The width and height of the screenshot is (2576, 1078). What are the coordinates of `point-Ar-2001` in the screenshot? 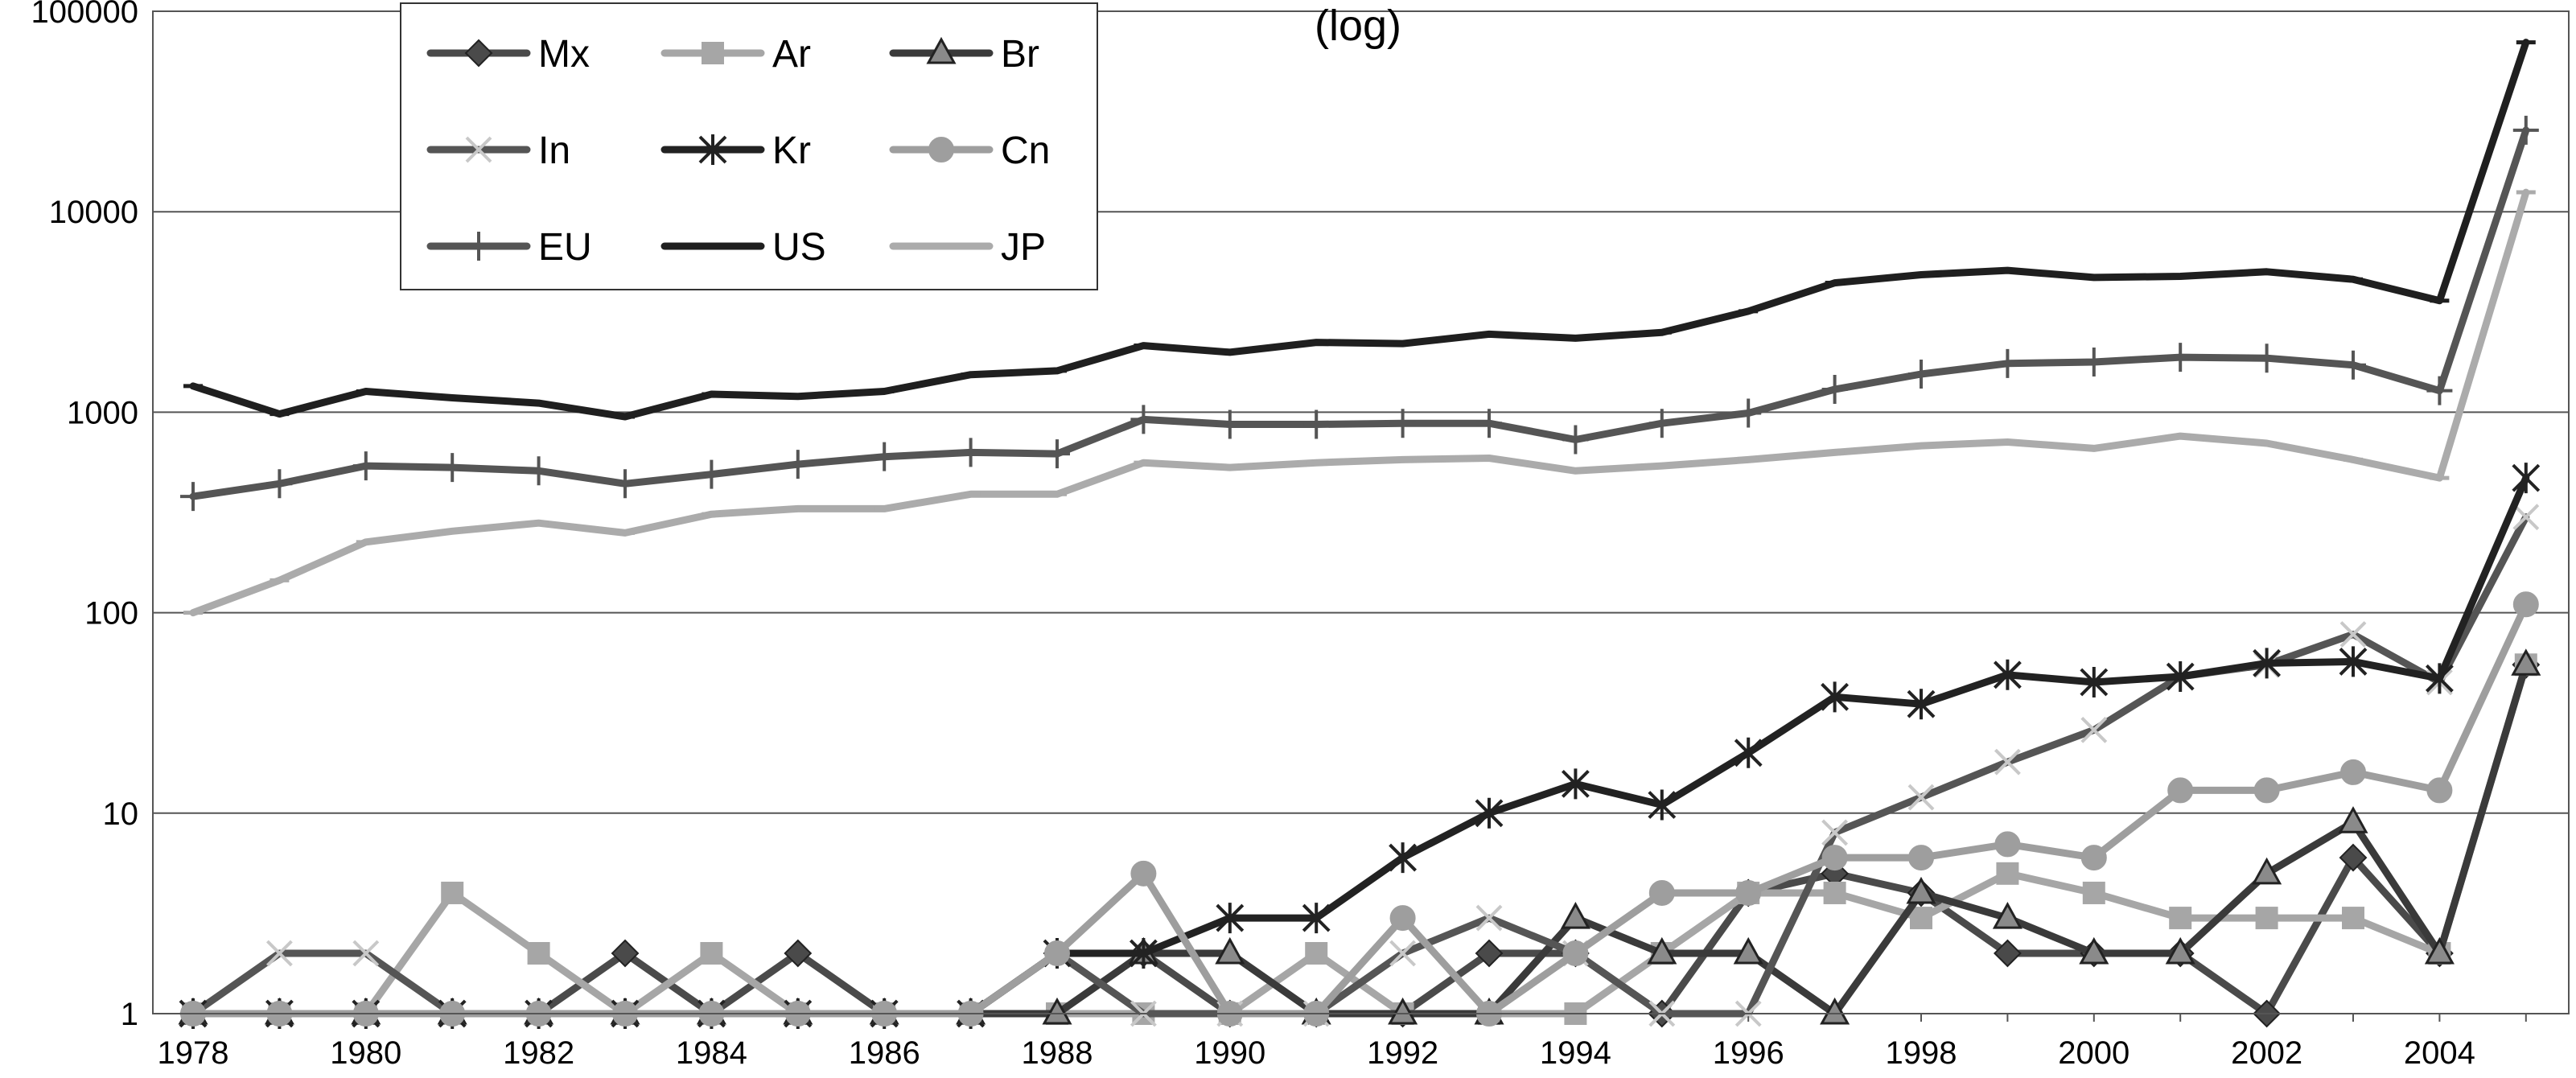 It's located at (2180, 917).